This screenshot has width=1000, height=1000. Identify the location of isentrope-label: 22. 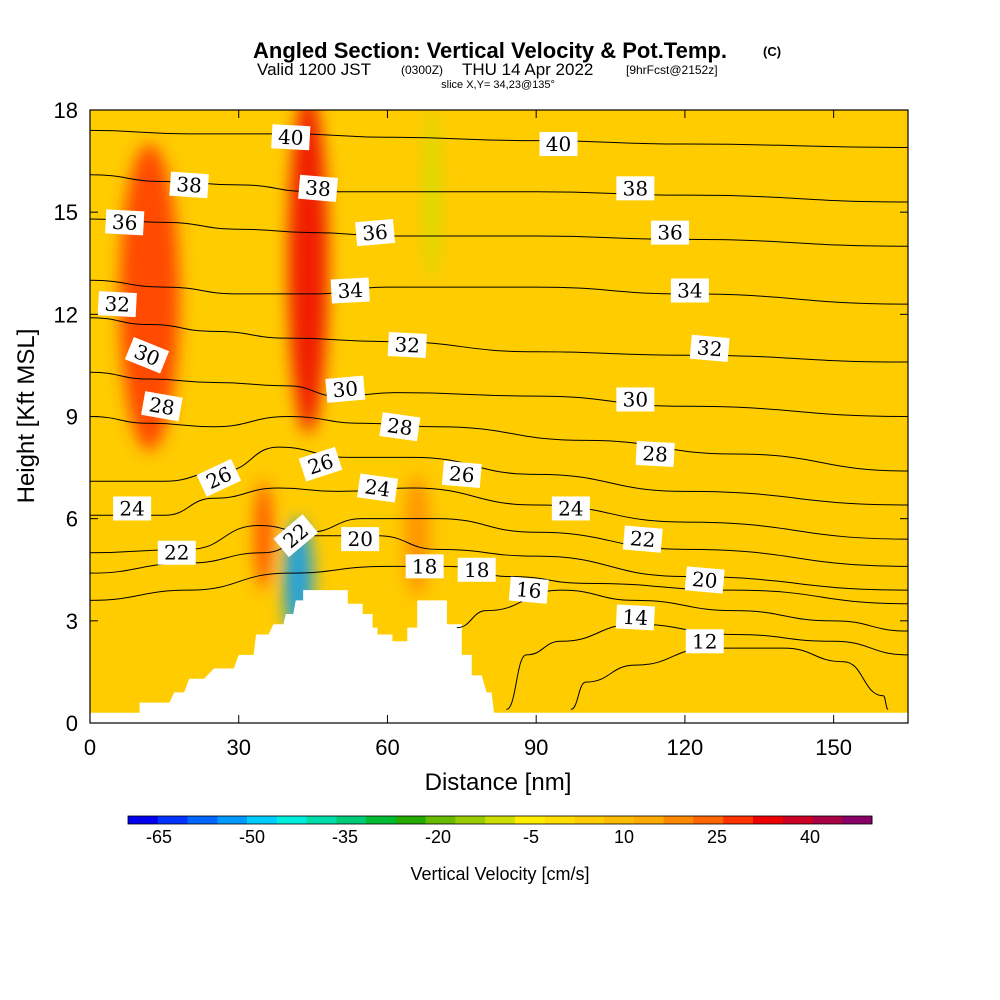
(176, 552).